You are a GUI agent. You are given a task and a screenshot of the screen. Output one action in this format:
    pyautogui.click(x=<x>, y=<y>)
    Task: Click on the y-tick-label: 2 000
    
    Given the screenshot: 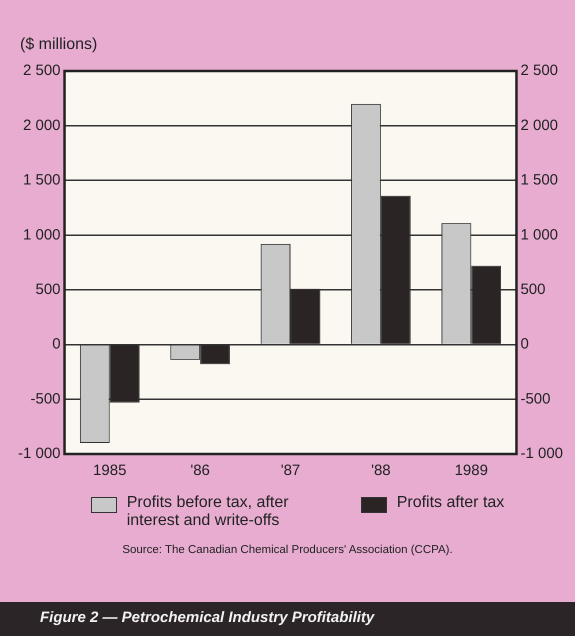 What is the action you would take?
    pyautogui.click(x=41, y=125)
    